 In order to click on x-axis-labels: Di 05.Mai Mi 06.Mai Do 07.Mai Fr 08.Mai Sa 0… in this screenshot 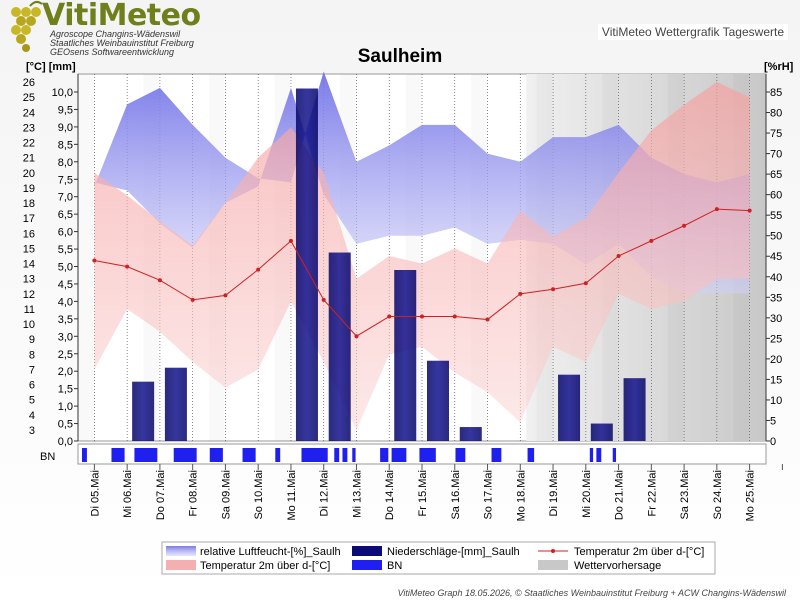, I will do `click(422, 495)`.